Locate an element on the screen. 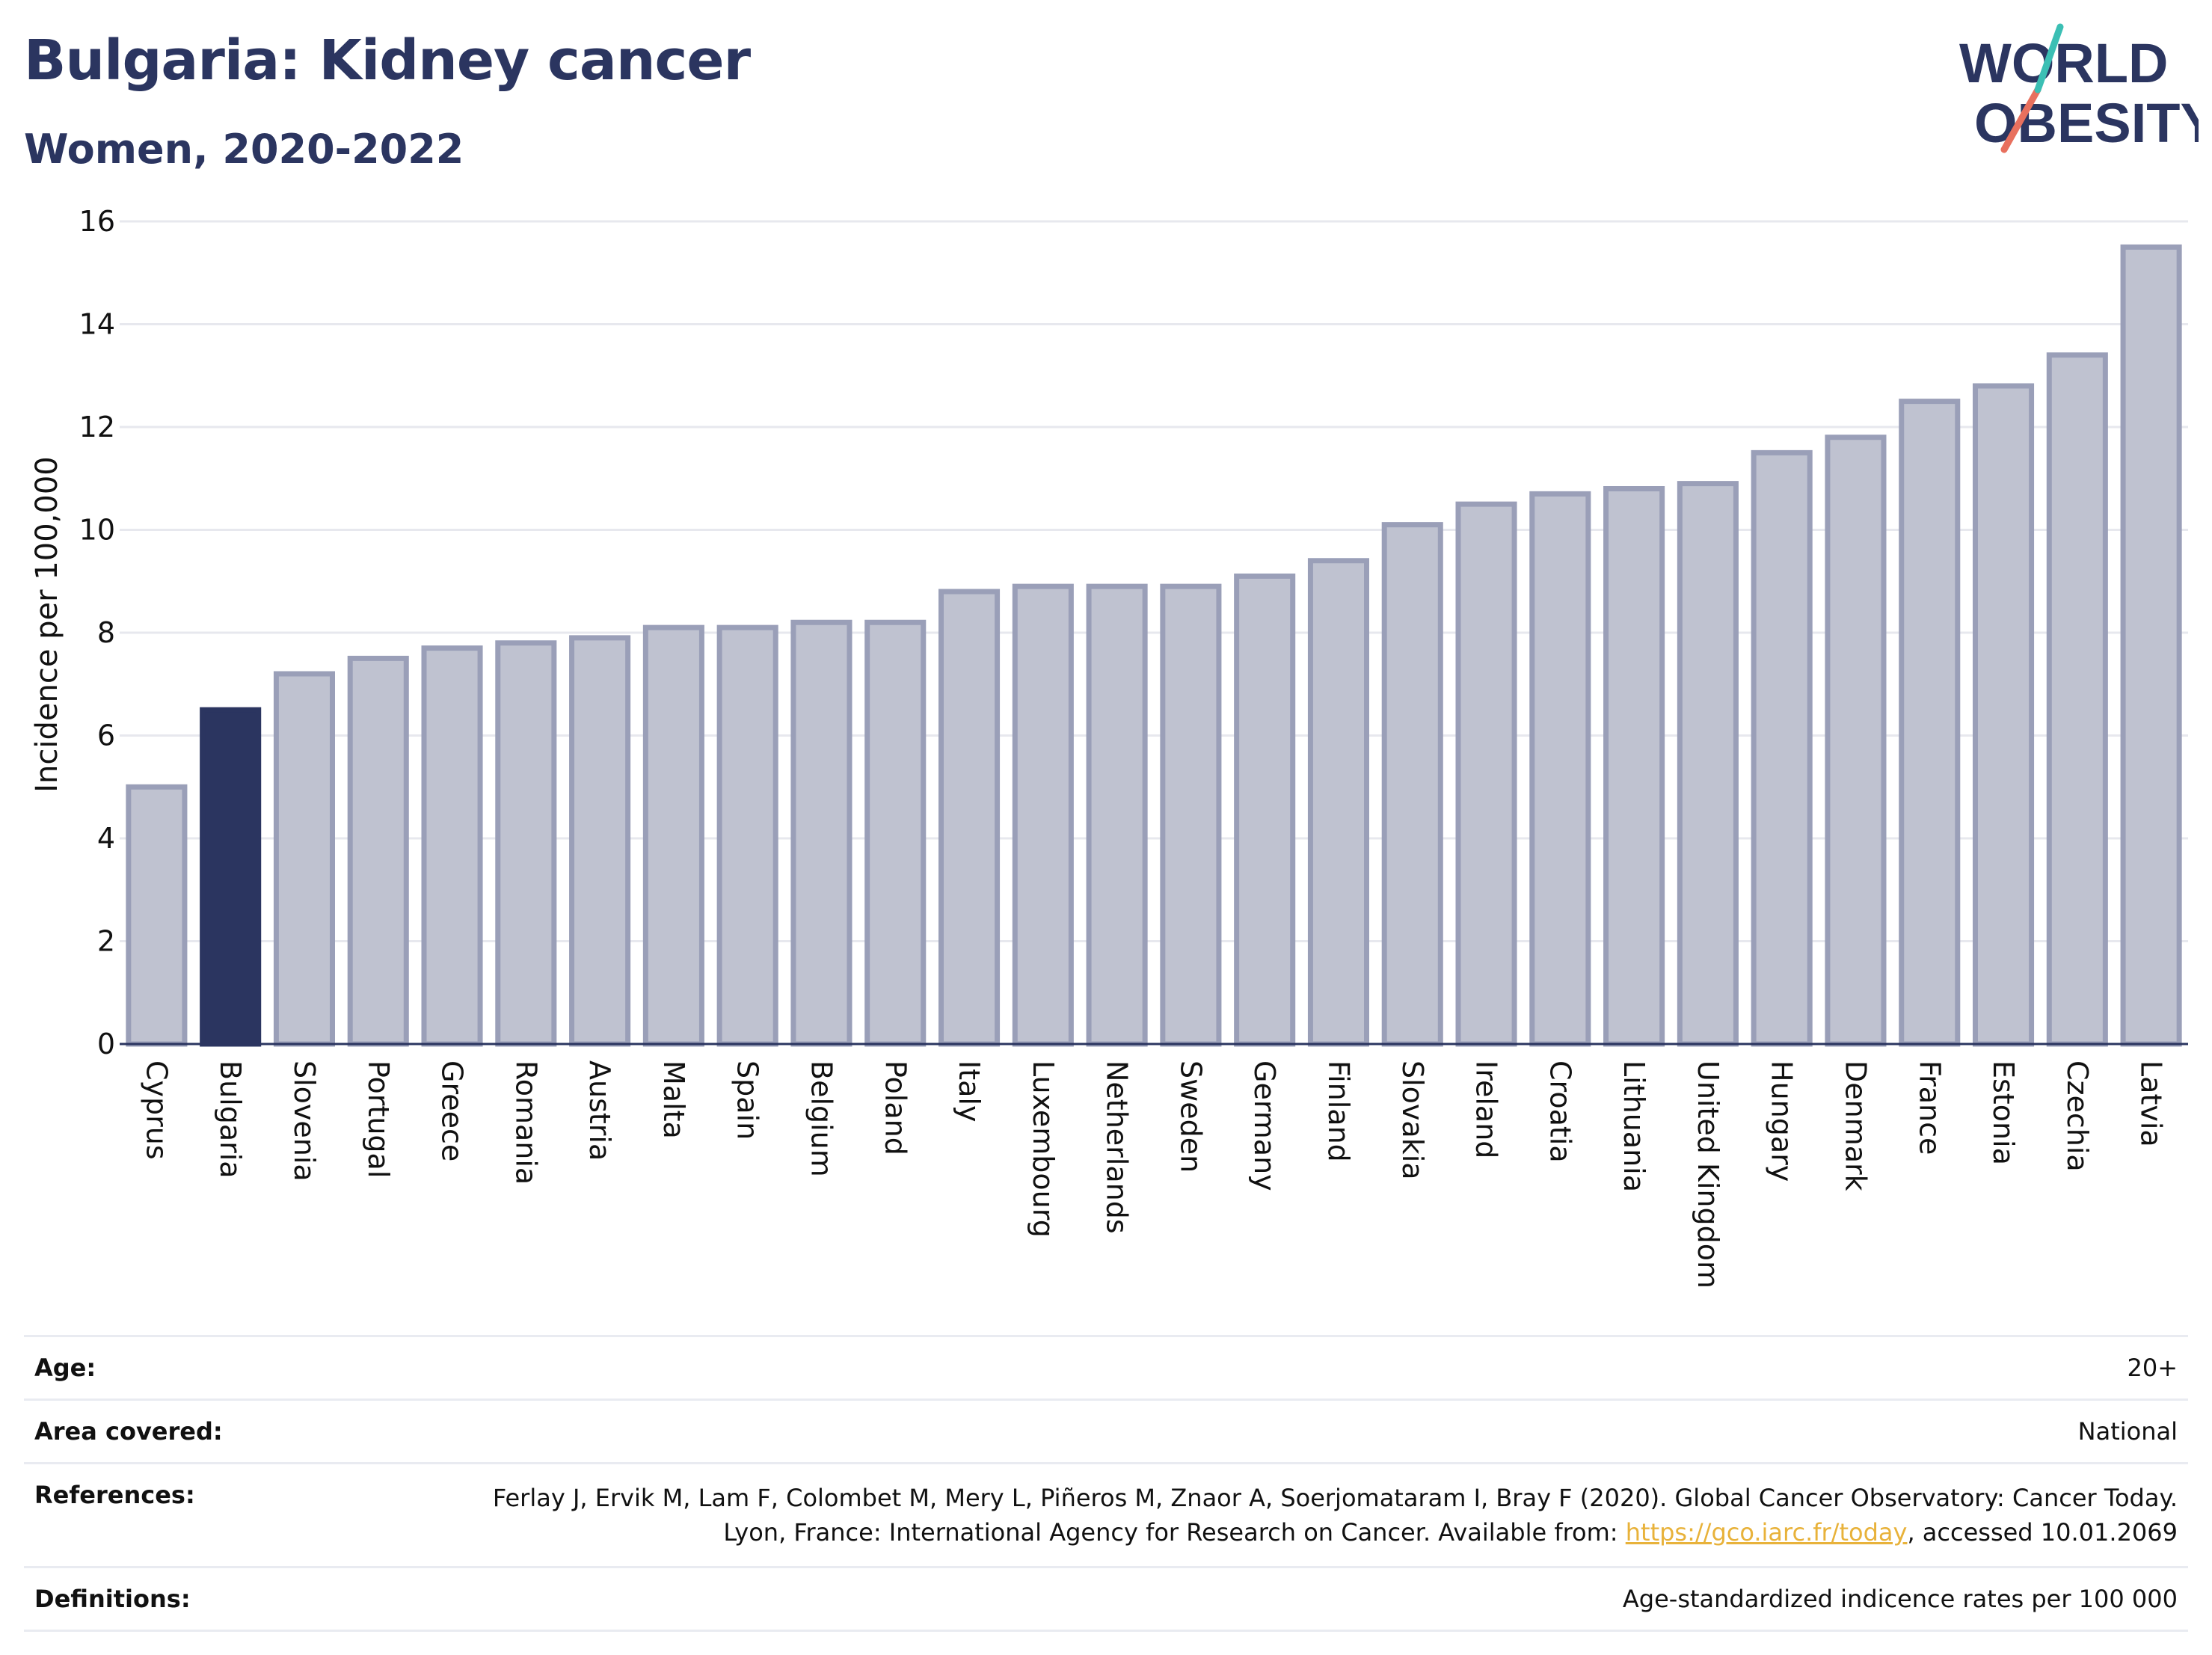  age-value: 20+ is located at coordinates (2152, 1368).